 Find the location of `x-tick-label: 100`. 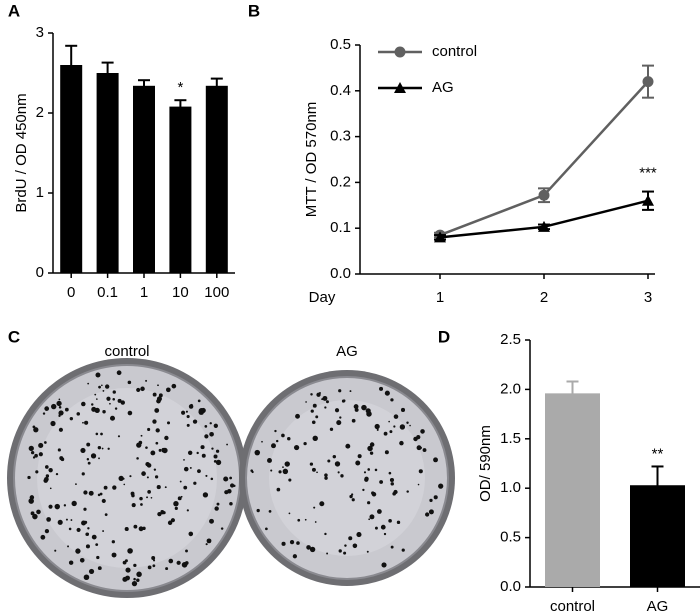

x-tick-label: 100 is located at coordinates (216, 292).